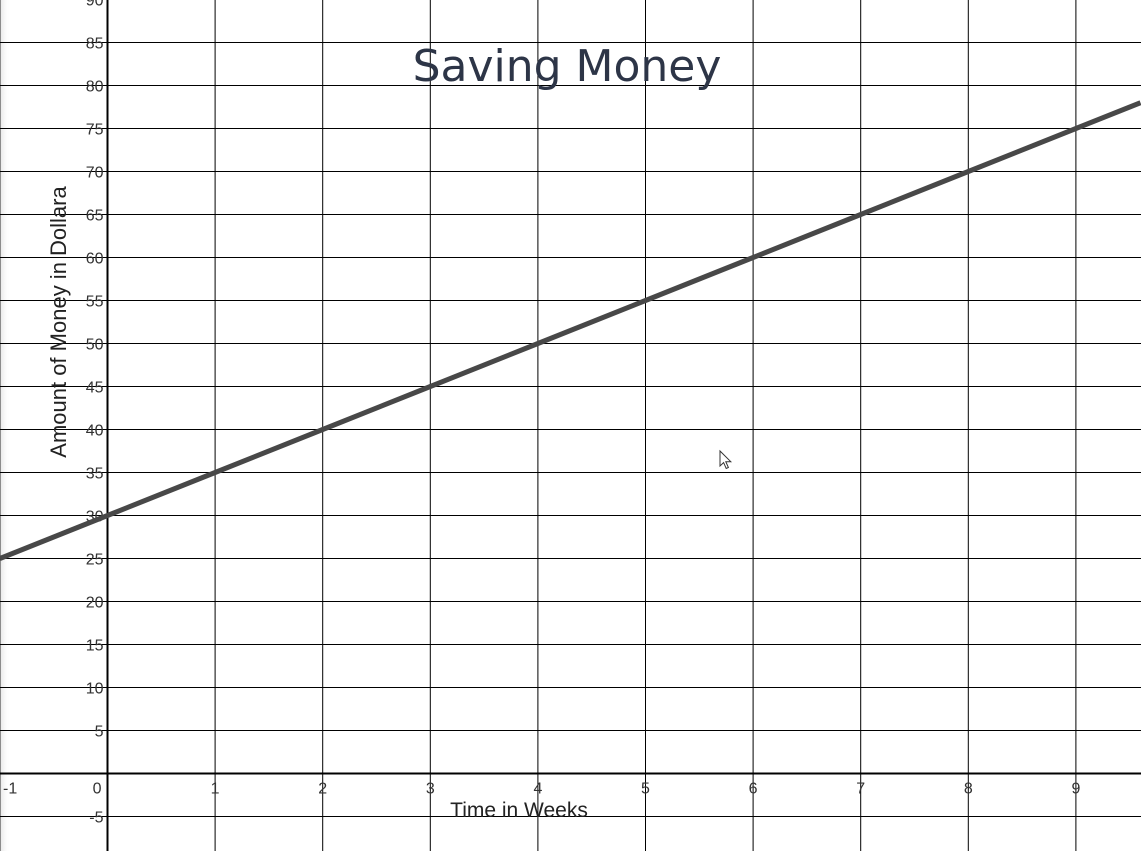 The height and width of the screenshot is (851, 1141). What do you see at coordinates (95, 560) in the screenshot?
I see `y-tick-label: 25` at bounding box center [95, 560].